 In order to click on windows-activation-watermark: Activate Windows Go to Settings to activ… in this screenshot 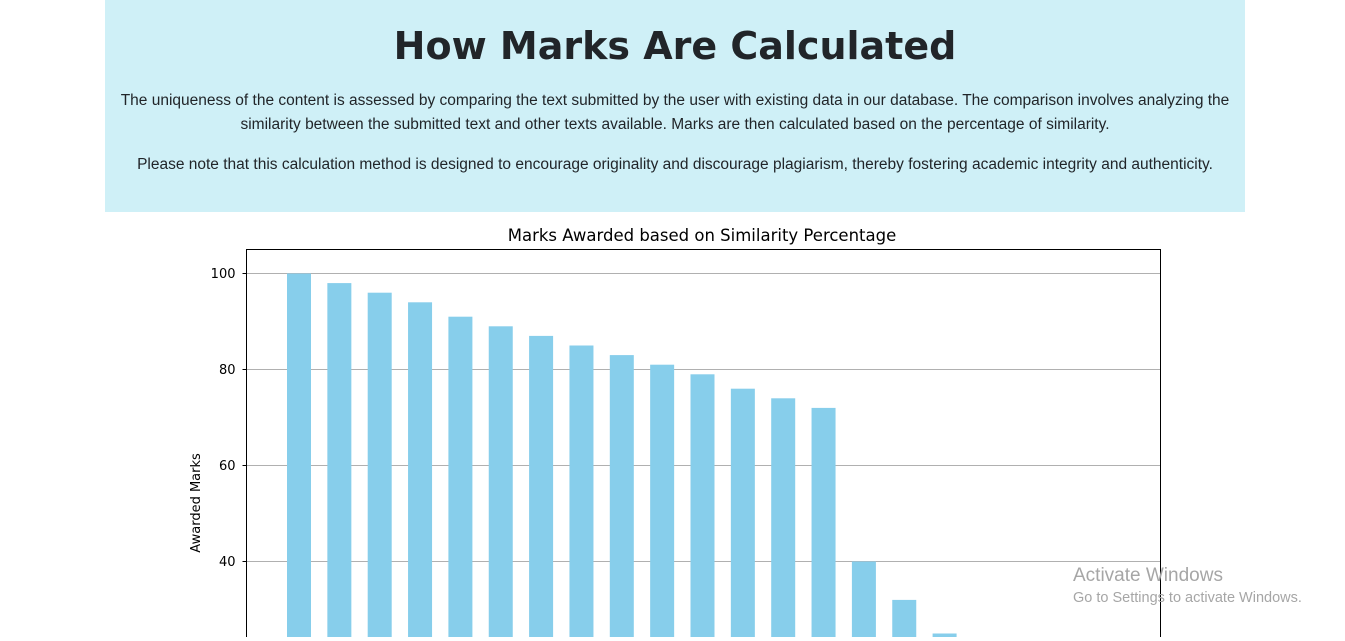, I will do `click(1187, 586)`.